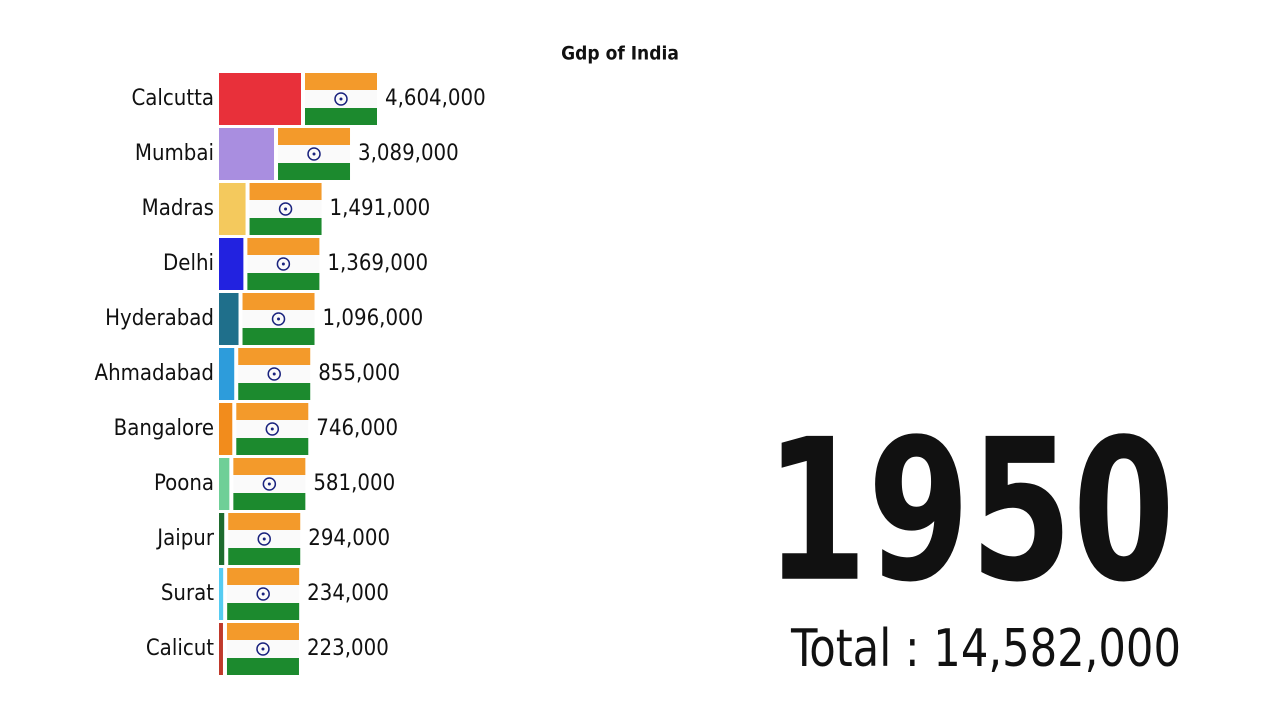 This screenshot has height=720, width=1272. I want to click on value-label: 1,096,000, so click(373, 318).